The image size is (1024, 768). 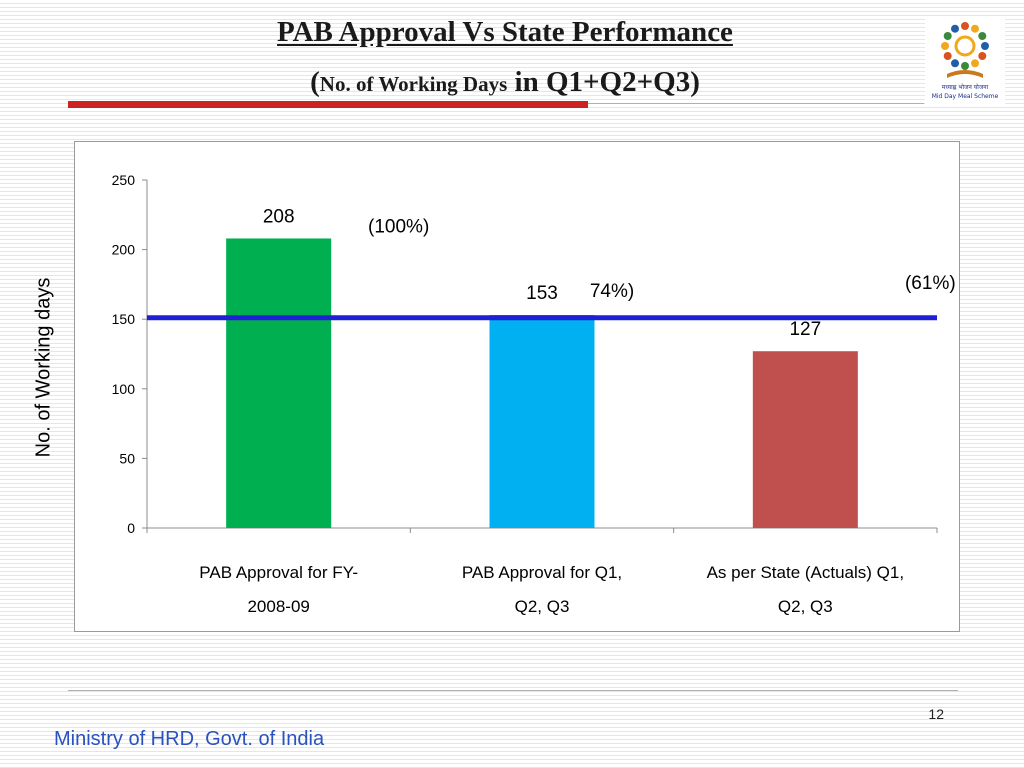 What do you see at coordinates (805, 572) in the screenshot?
I see `x-category-label: As per State (Actuals) Q1,` at bounding box center [805, 572].